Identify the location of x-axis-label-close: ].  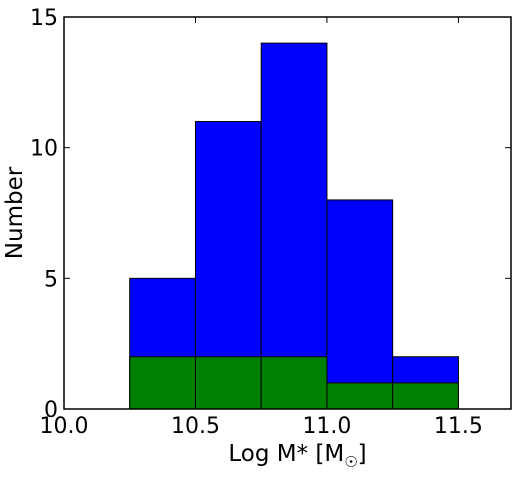
(362, 454).